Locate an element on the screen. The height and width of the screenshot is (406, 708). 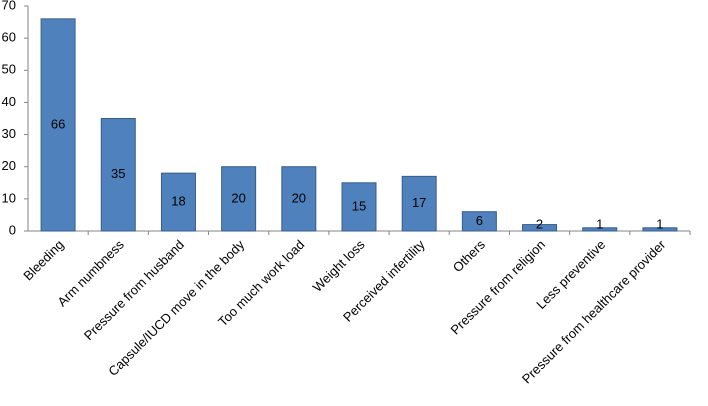
value-label: 6 is located at coordinates (479, 220).